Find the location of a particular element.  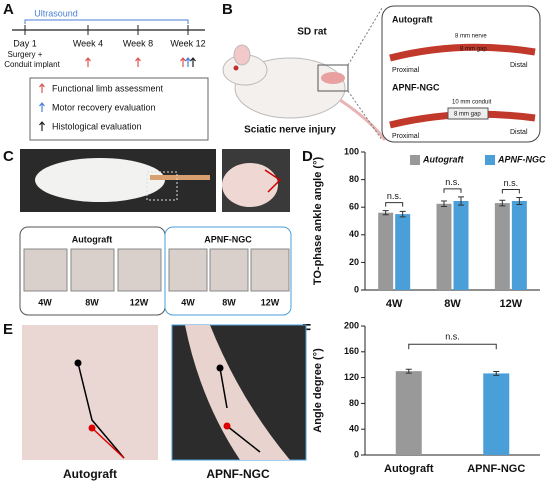

rat-tail is located at coordinates (363, 119).